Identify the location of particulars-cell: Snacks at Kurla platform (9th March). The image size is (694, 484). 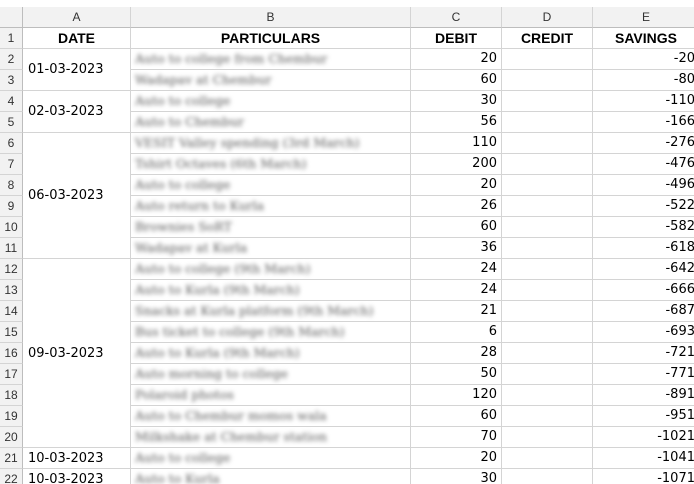
(271, 311).